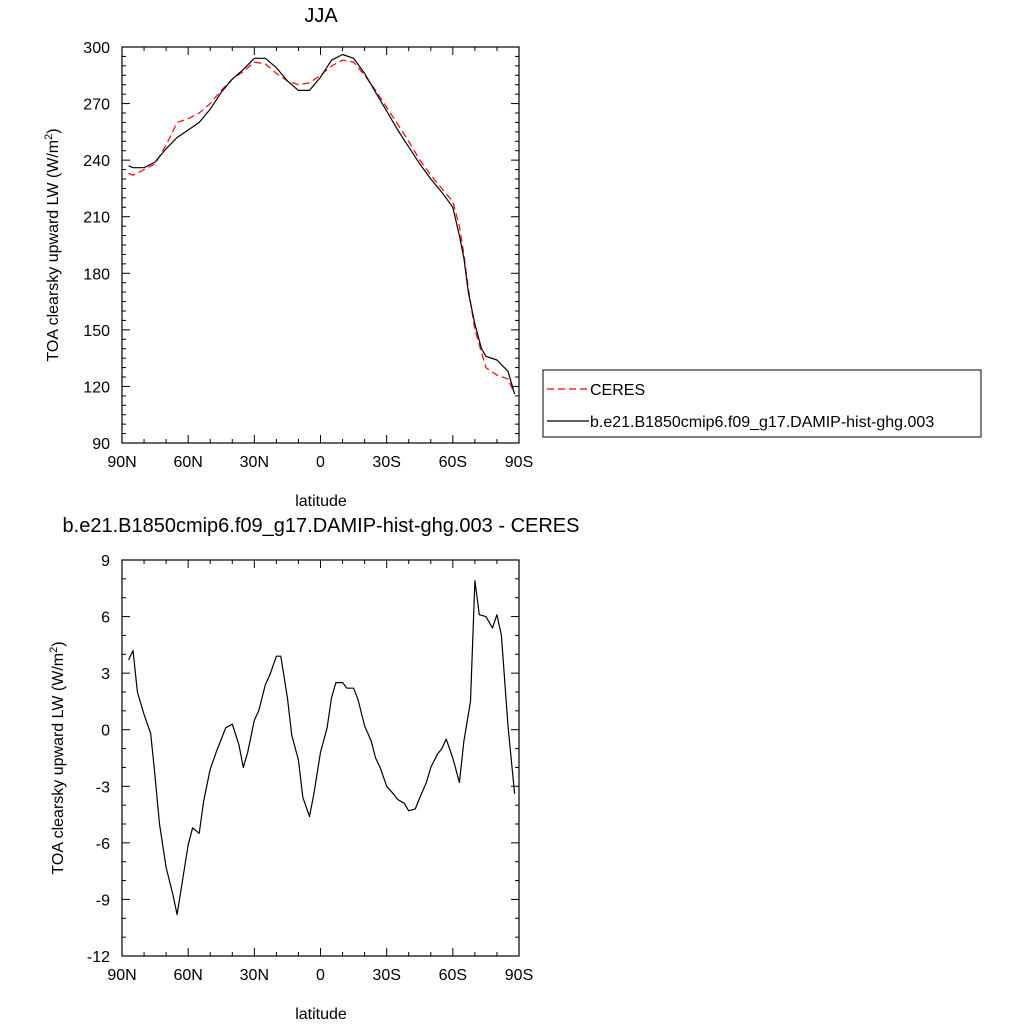  Describe the element at coordinates (321, 16) in the screenshot. I see `chart-title: JJA` at that location.